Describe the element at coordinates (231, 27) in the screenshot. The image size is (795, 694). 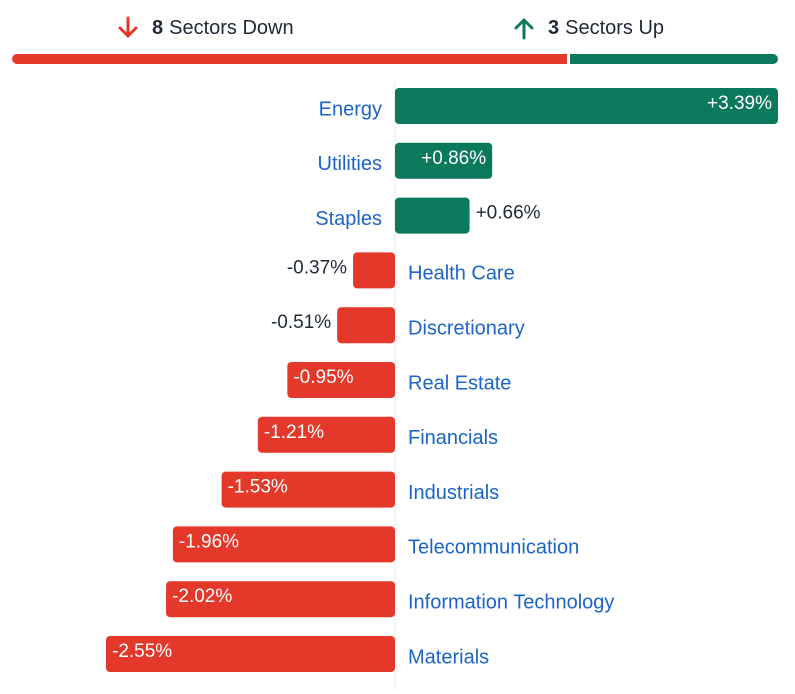
I see `sectors-down-label: Sectors Down` at that location.